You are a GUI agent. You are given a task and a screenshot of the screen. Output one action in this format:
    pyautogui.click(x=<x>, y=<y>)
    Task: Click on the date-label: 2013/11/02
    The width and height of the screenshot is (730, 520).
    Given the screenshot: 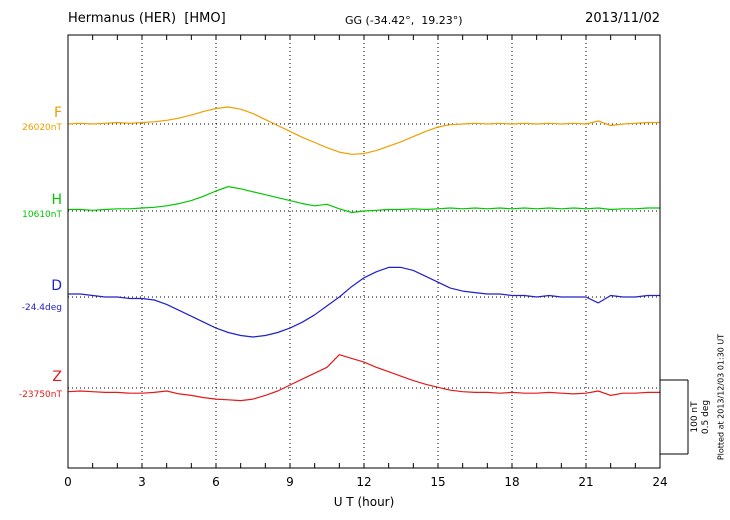 What is the action you would take?
    pyautogui.click(x=622, y=18)
    